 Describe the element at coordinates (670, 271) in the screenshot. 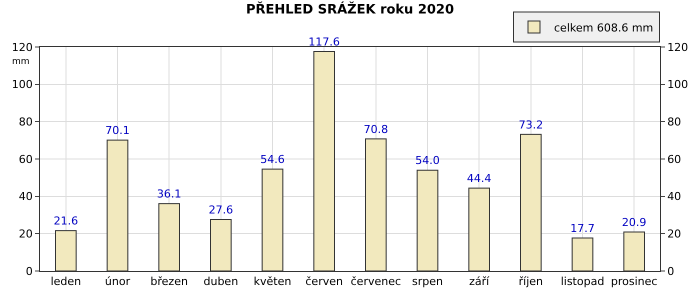

I see `y2-tick-label: 0` at that location.